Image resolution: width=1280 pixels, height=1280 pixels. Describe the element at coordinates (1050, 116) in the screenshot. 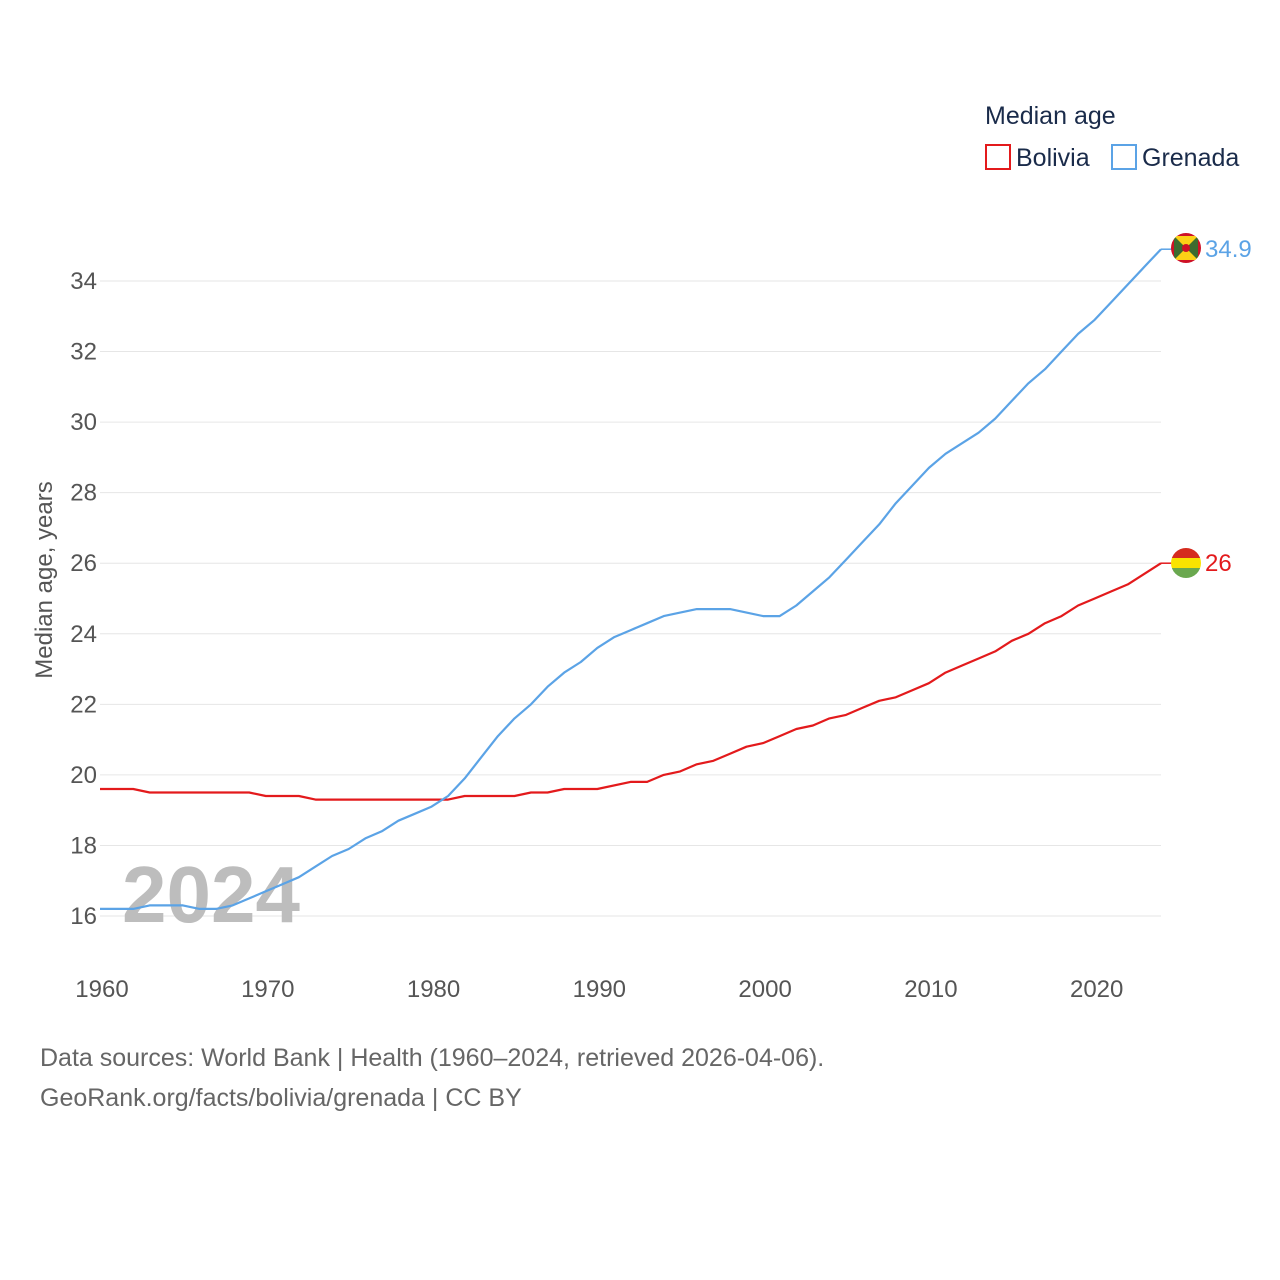

I see `legend-title: Median age` at that location.